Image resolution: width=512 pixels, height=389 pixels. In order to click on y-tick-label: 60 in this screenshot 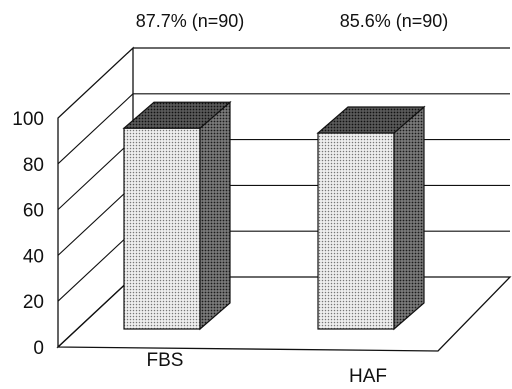, I will do `click(33, 211)`.